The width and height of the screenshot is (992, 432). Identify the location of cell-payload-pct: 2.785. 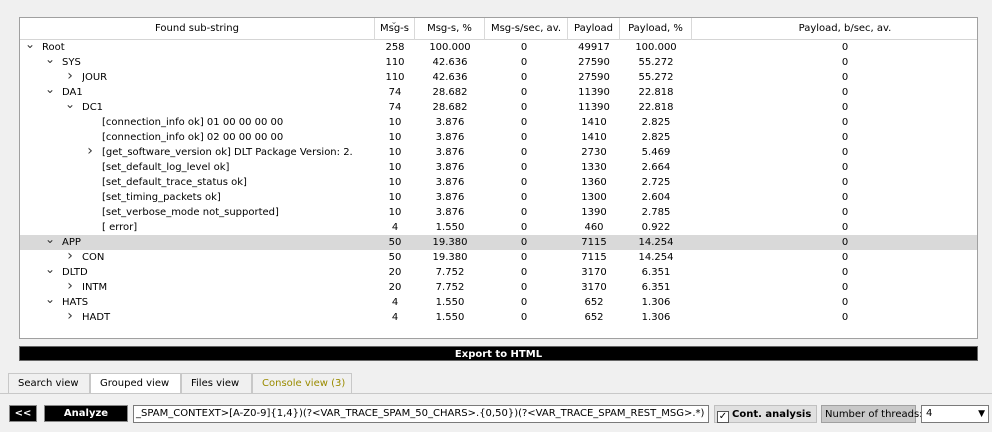
(656, 212).